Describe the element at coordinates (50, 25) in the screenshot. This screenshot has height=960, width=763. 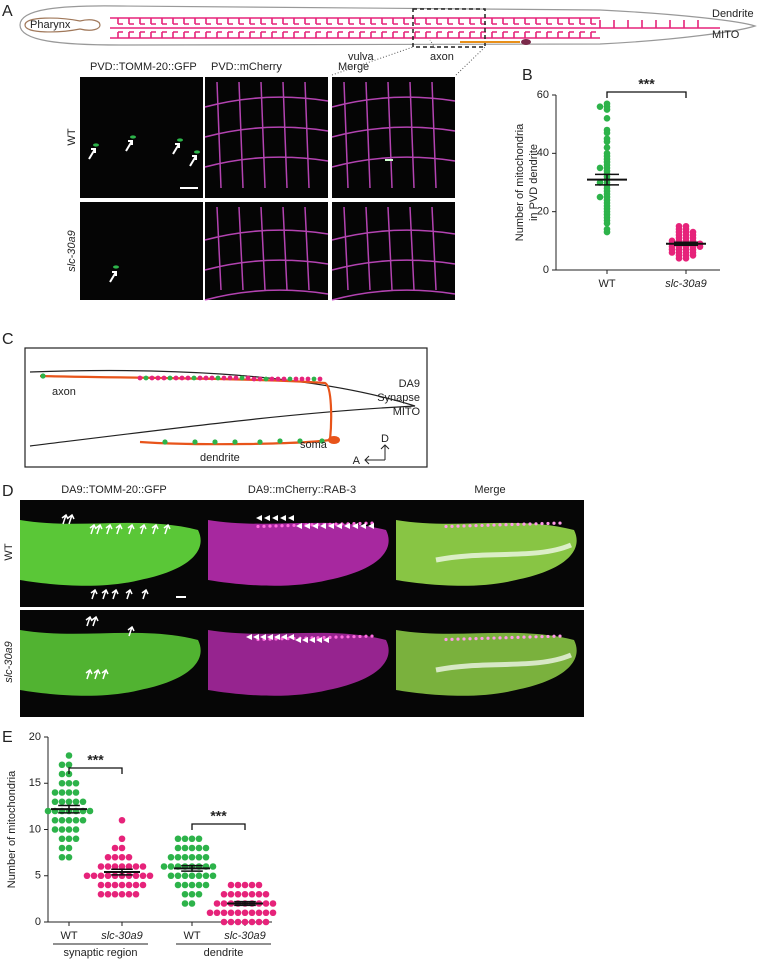
I see `label-pharynx: Pharynx` at that location.